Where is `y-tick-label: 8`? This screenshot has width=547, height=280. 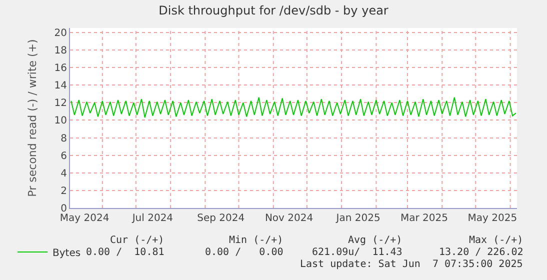
y-tick-label: 8 is located at coordinates (63, 138).